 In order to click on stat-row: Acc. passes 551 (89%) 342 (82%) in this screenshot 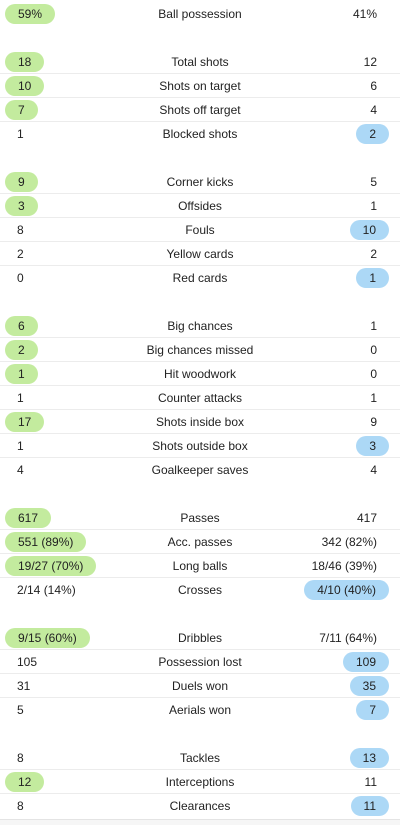, I will do `click(200, 542)`.